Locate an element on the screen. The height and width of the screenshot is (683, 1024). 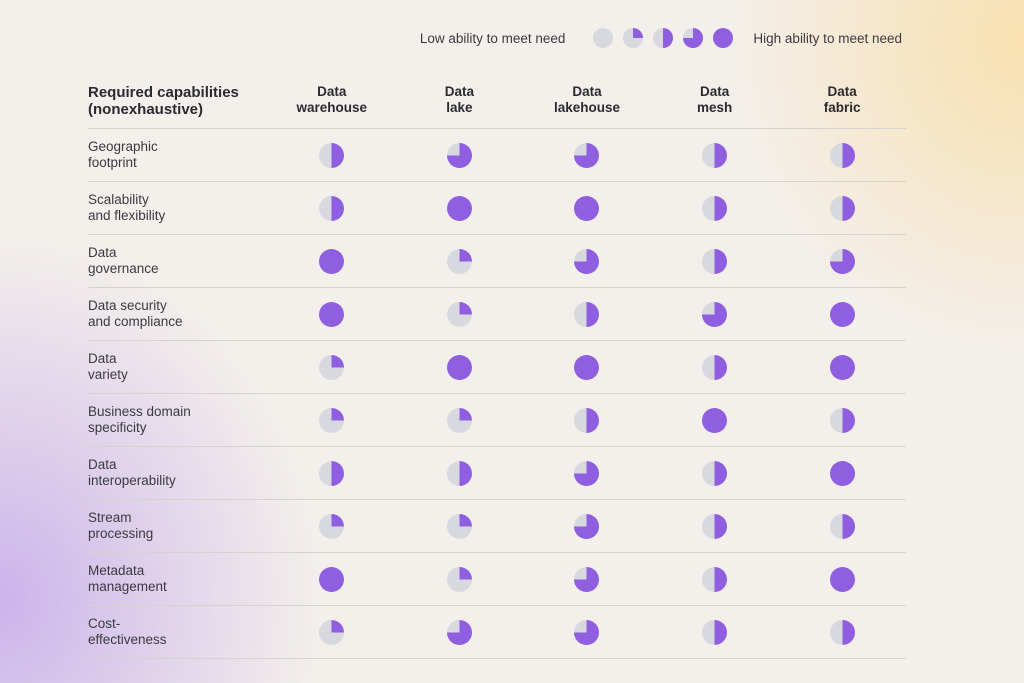
column-header: Data warehouse is located at coordinates (332, 99).